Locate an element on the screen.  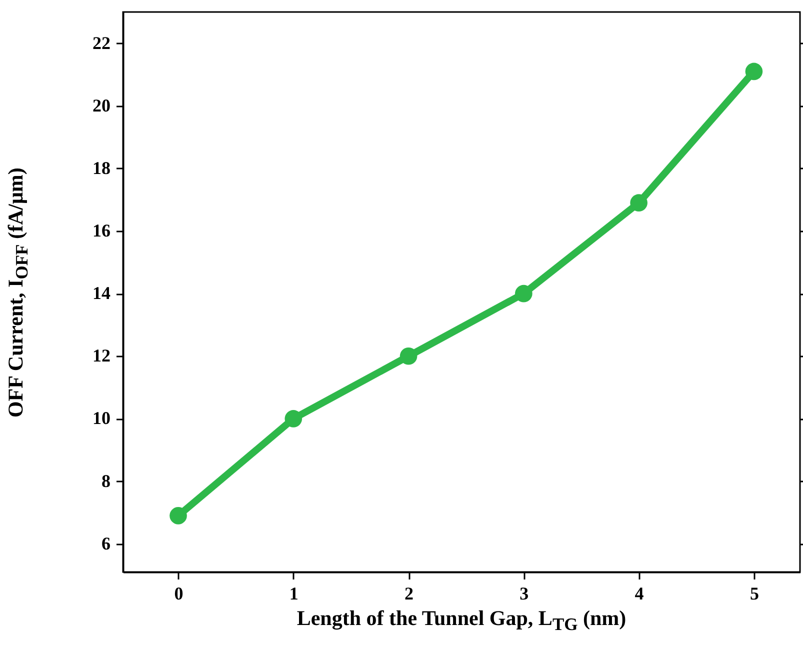
x-tick-label: 2 is located at coordinates (409, 594).